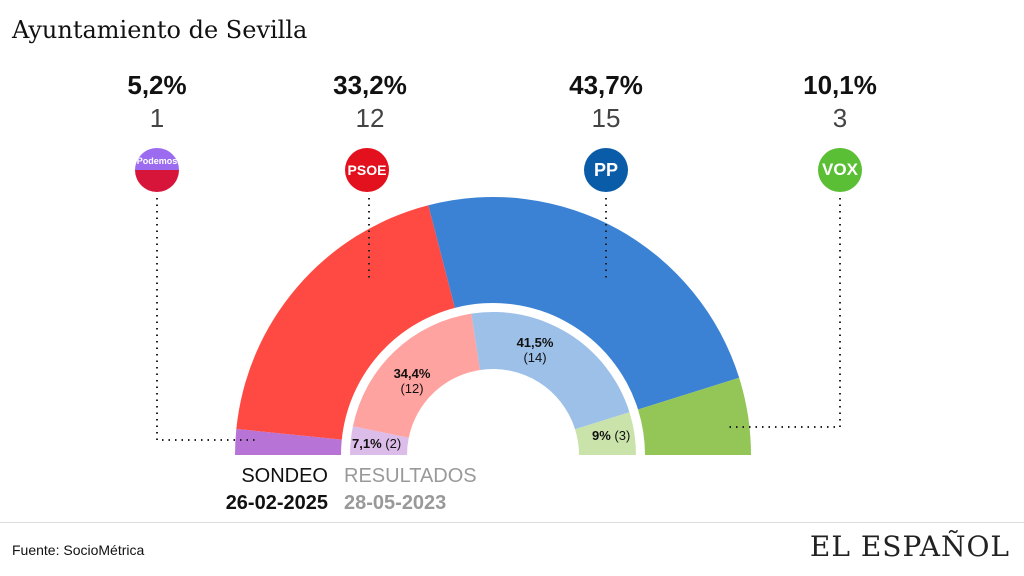 The image size is (1024, 576). What do you see at coordinates (78, 550) in the screenshot?
I see `source-note: Fuente: SocioMétrica` at bounding box center [78, 550].